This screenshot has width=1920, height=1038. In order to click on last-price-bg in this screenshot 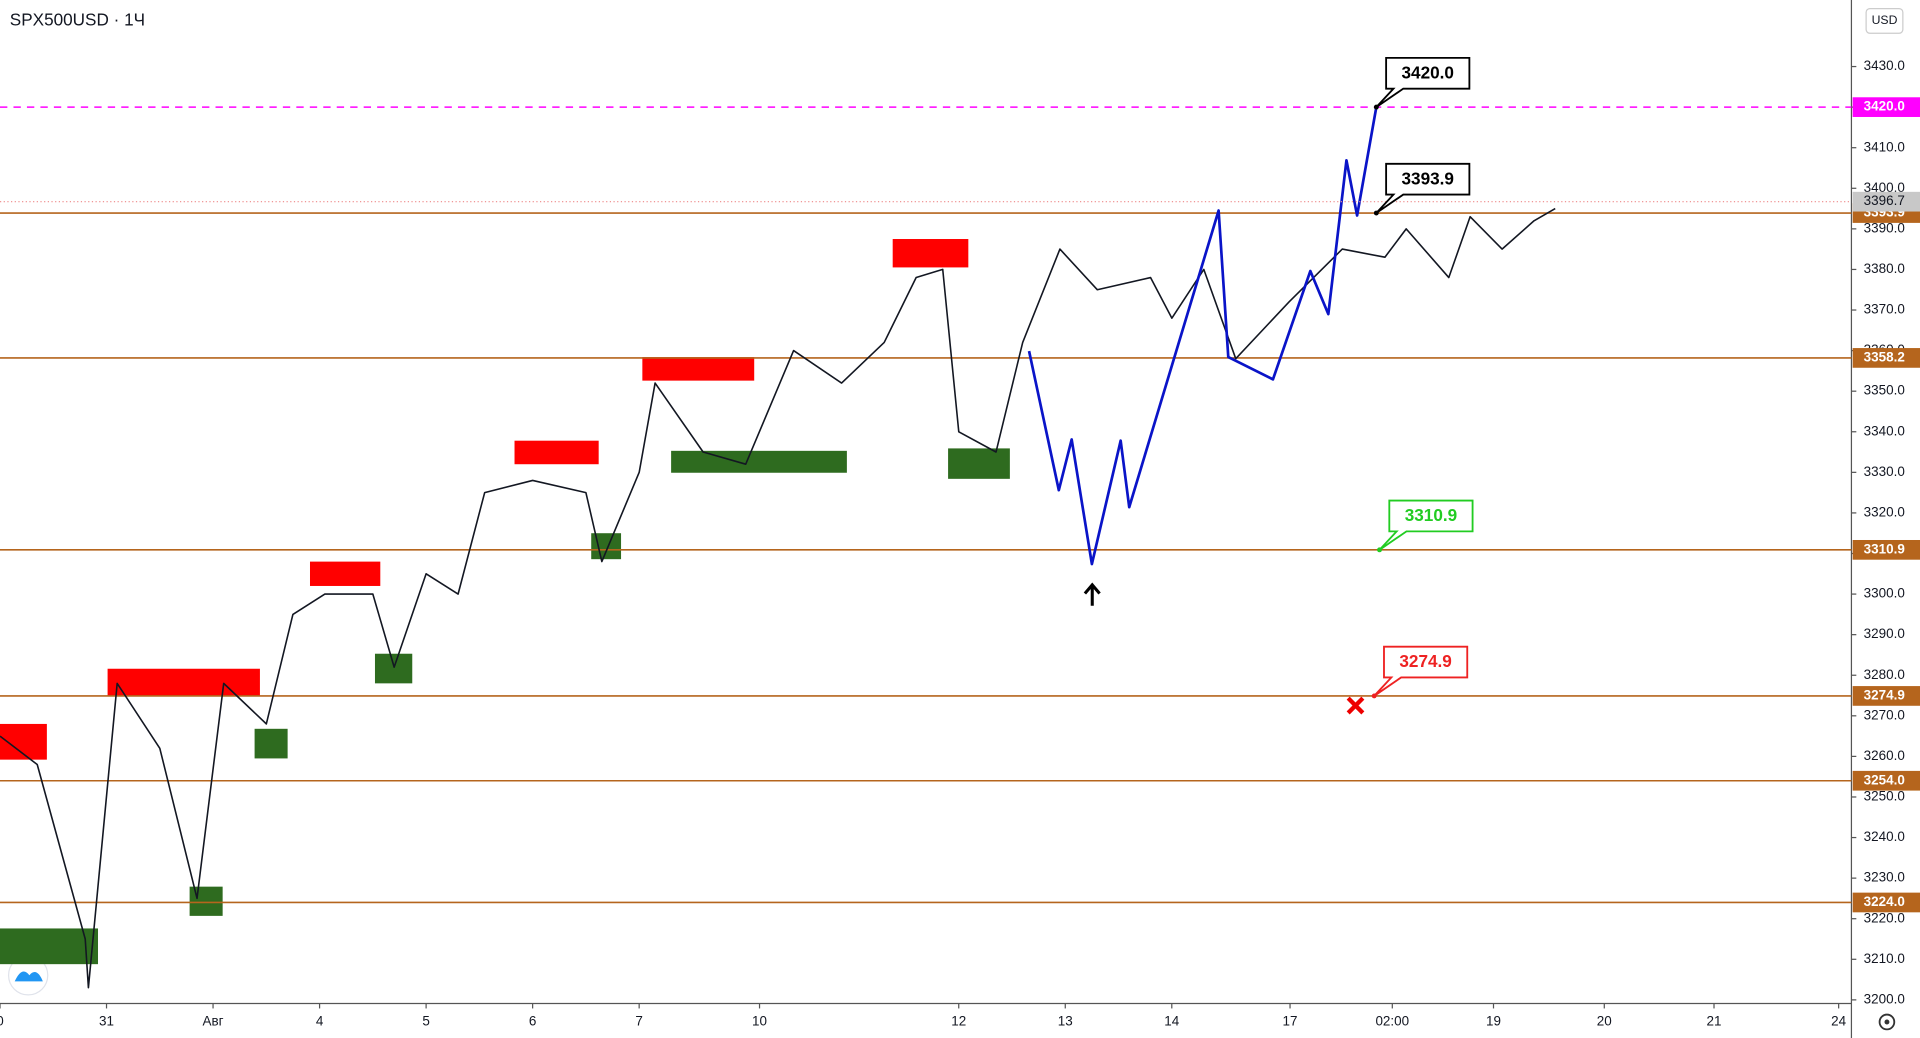, I will do `click(1886, 201)`.